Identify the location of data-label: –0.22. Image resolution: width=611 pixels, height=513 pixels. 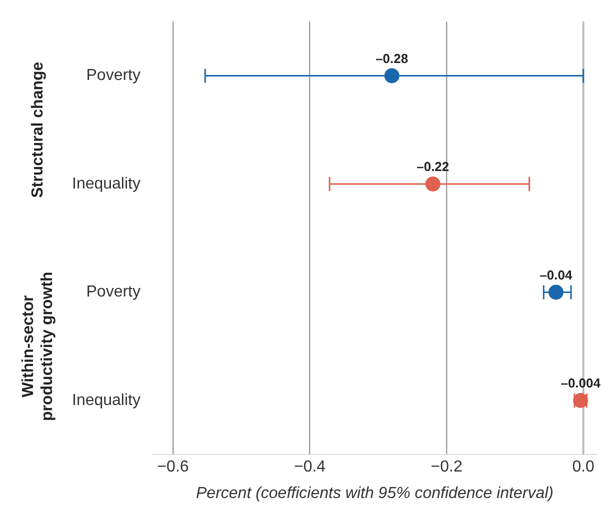
(433, 166).